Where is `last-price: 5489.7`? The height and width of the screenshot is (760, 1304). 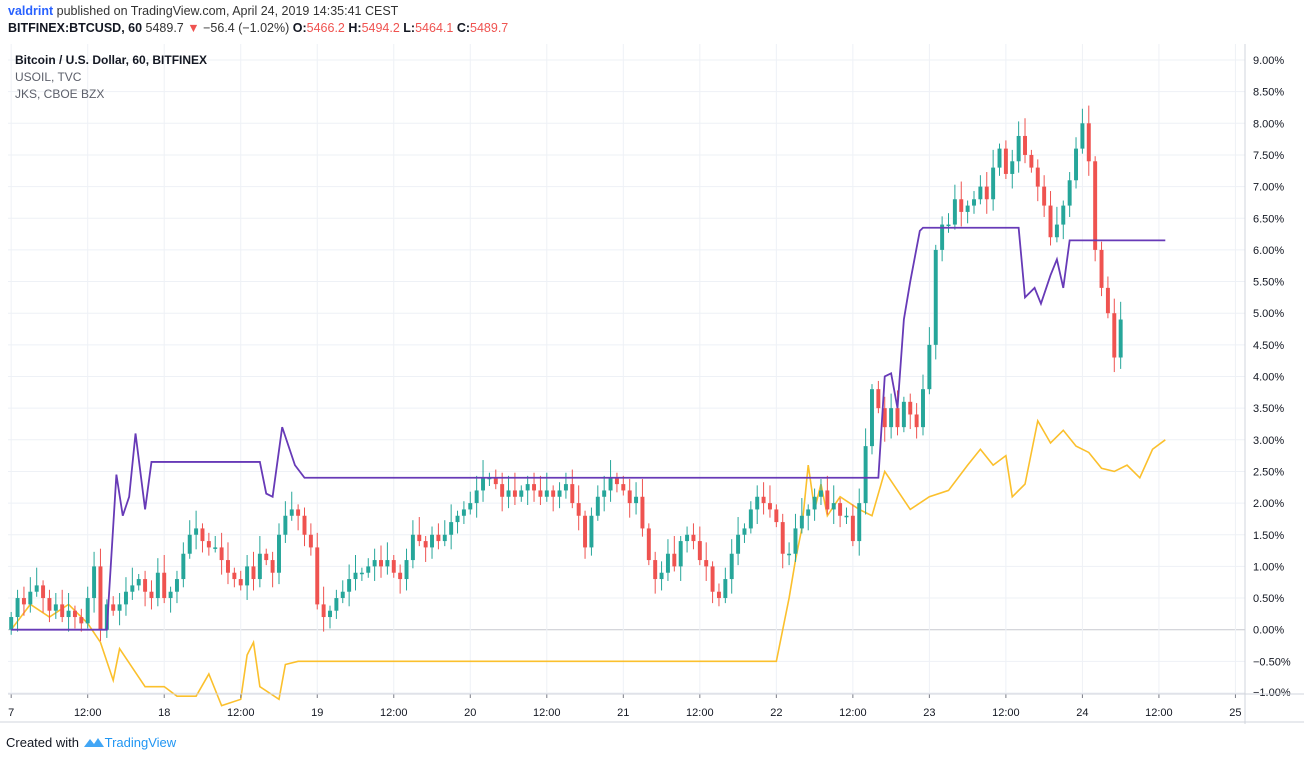 last-price: 5489.7 is located at coordinates (164, 28).